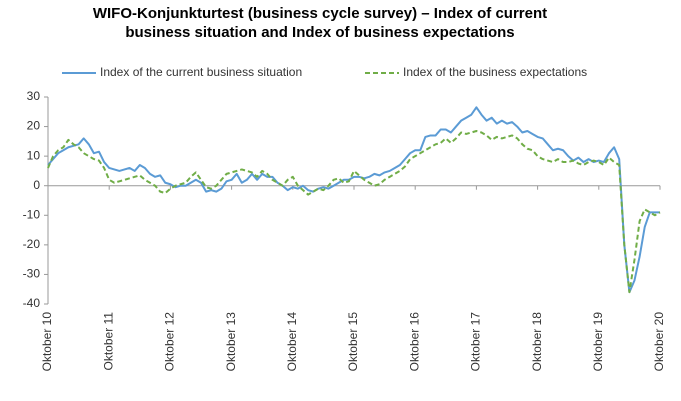 This screenshot has width=681, height=401. What do you see at coordinates (47, 342) in the screenshot?
I see `x-tick-label: Oktober 10` at bounding box center [47, 342].